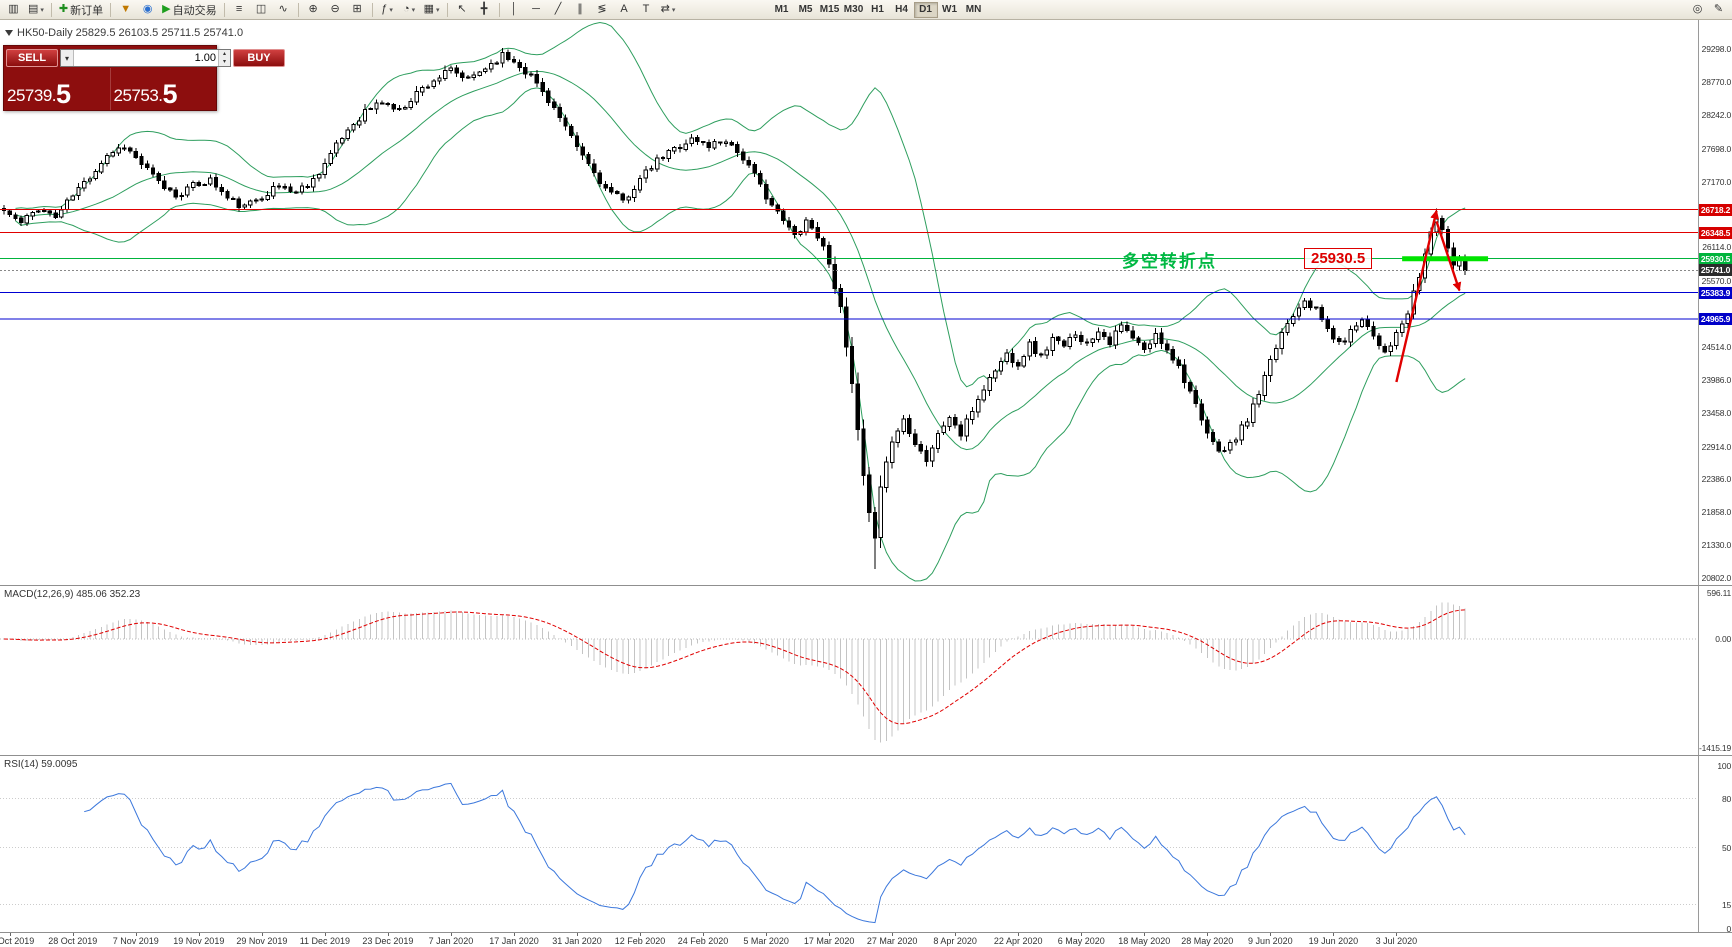 The width and height of the screenshot is (1732, 947). I want to click on volume-up-icon: ▴, so click(224, 54).